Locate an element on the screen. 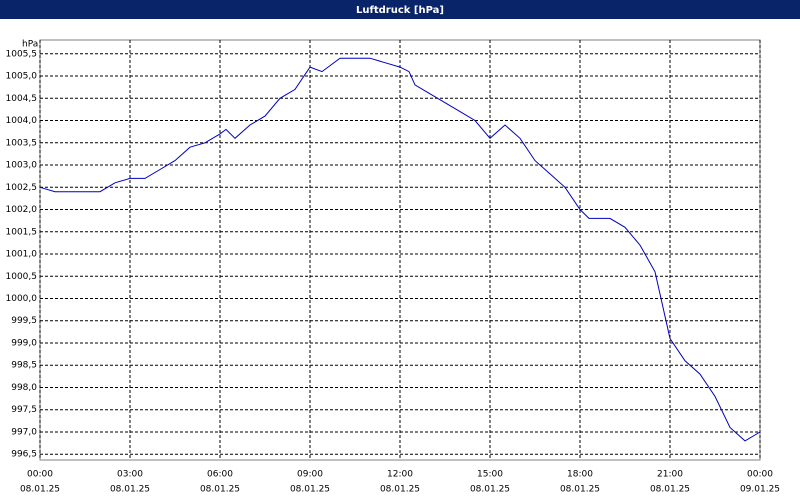  y-tick-label: 1001,5 is located at coordinates (22, 232).